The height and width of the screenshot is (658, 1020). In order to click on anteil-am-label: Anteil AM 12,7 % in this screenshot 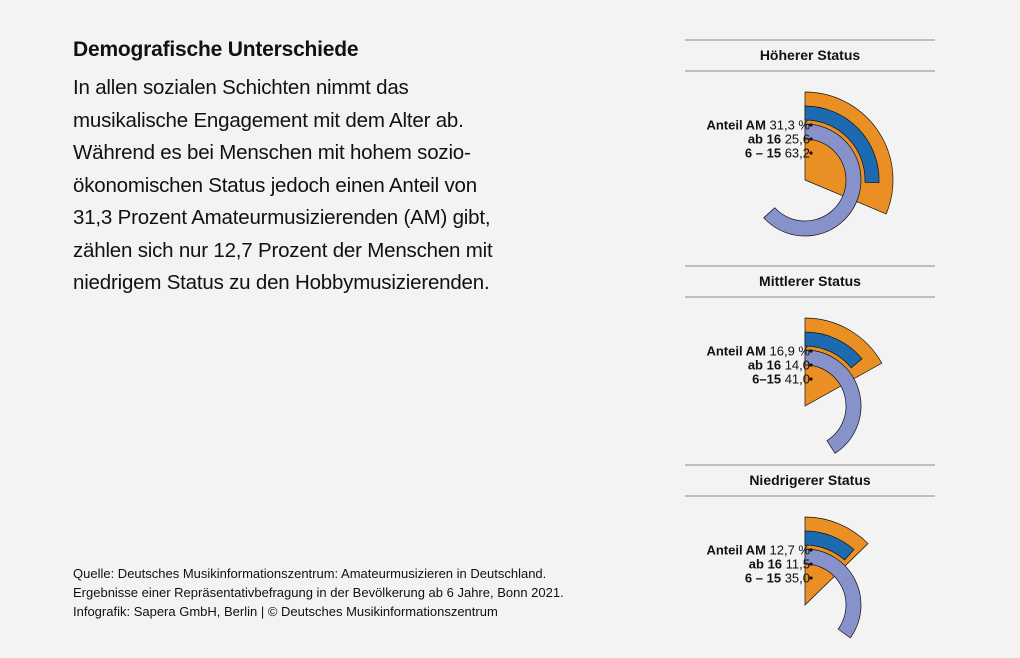, I will do `click(758, 550)`.